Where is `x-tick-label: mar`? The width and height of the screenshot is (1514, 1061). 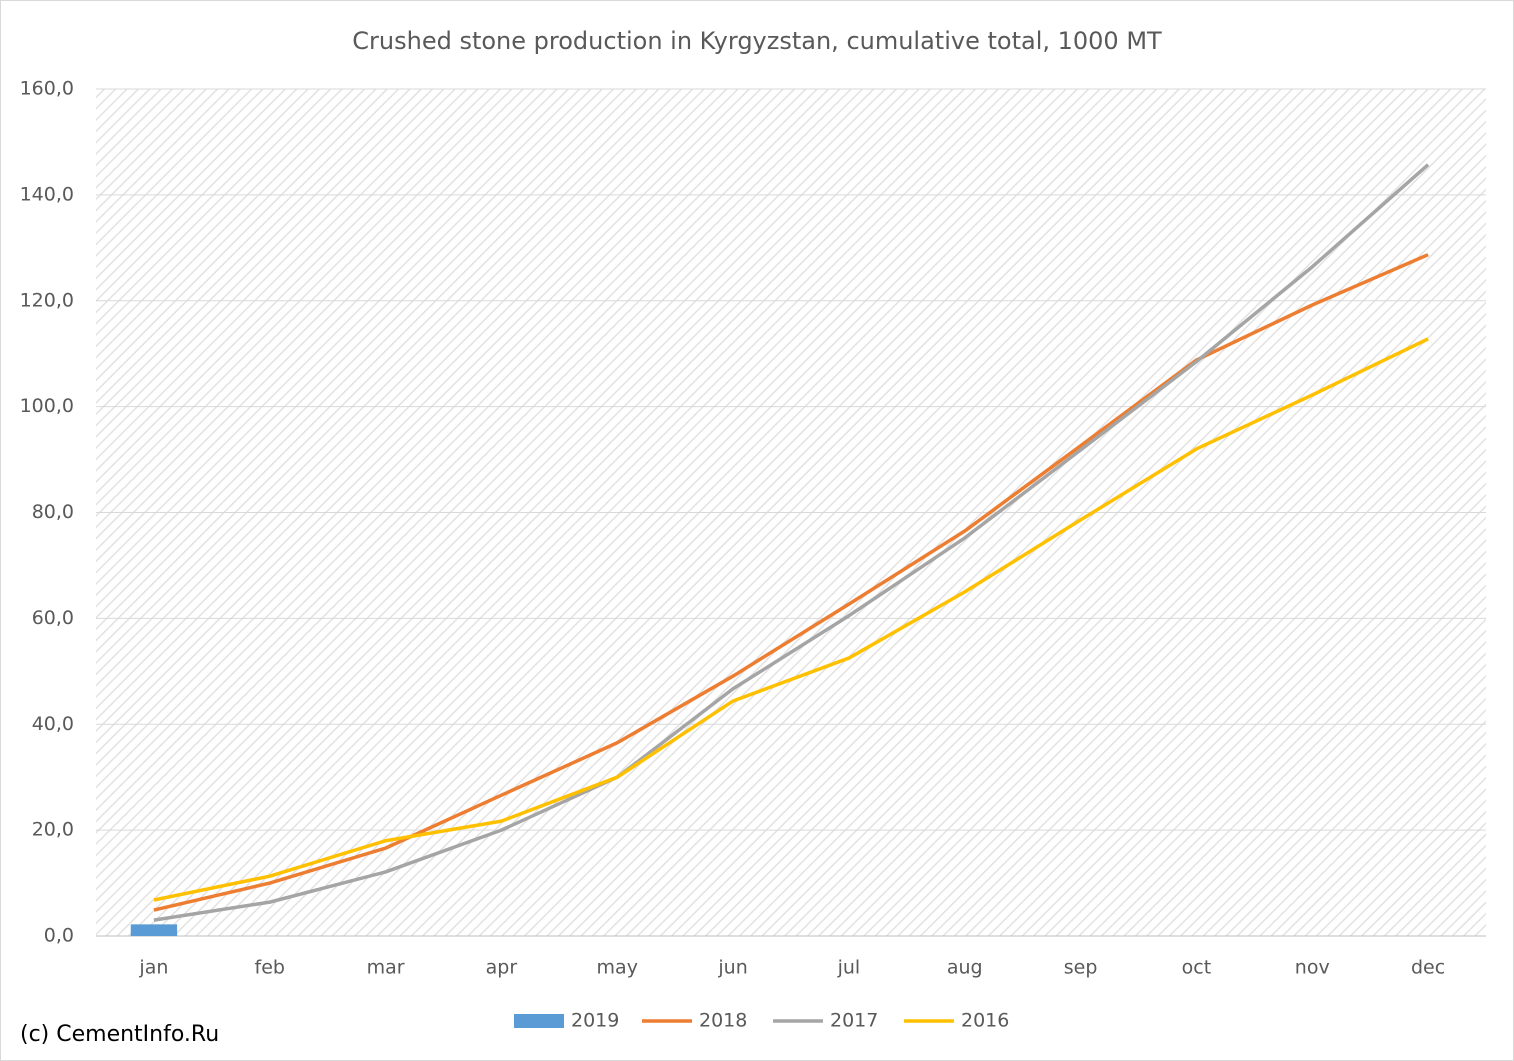 x-tick-label: mar is located at coordinates (386, 968).